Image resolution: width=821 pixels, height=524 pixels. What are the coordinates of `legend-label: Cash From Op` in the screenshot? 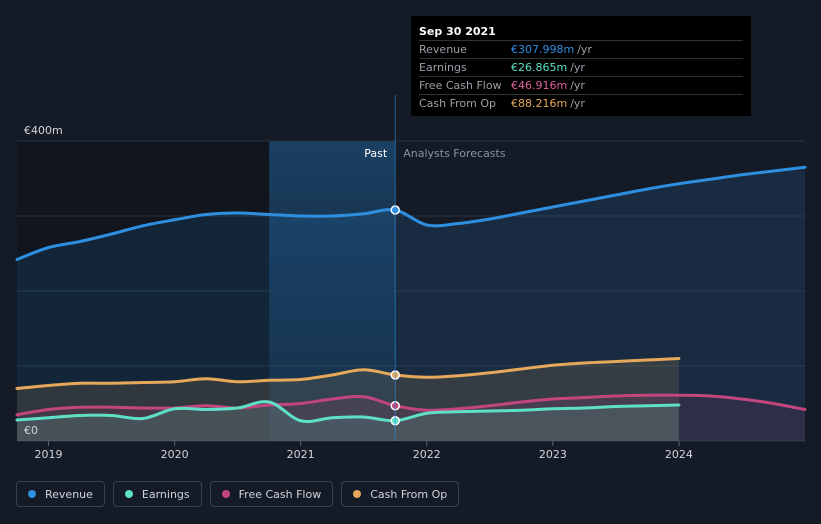 It's located at (409, 494).